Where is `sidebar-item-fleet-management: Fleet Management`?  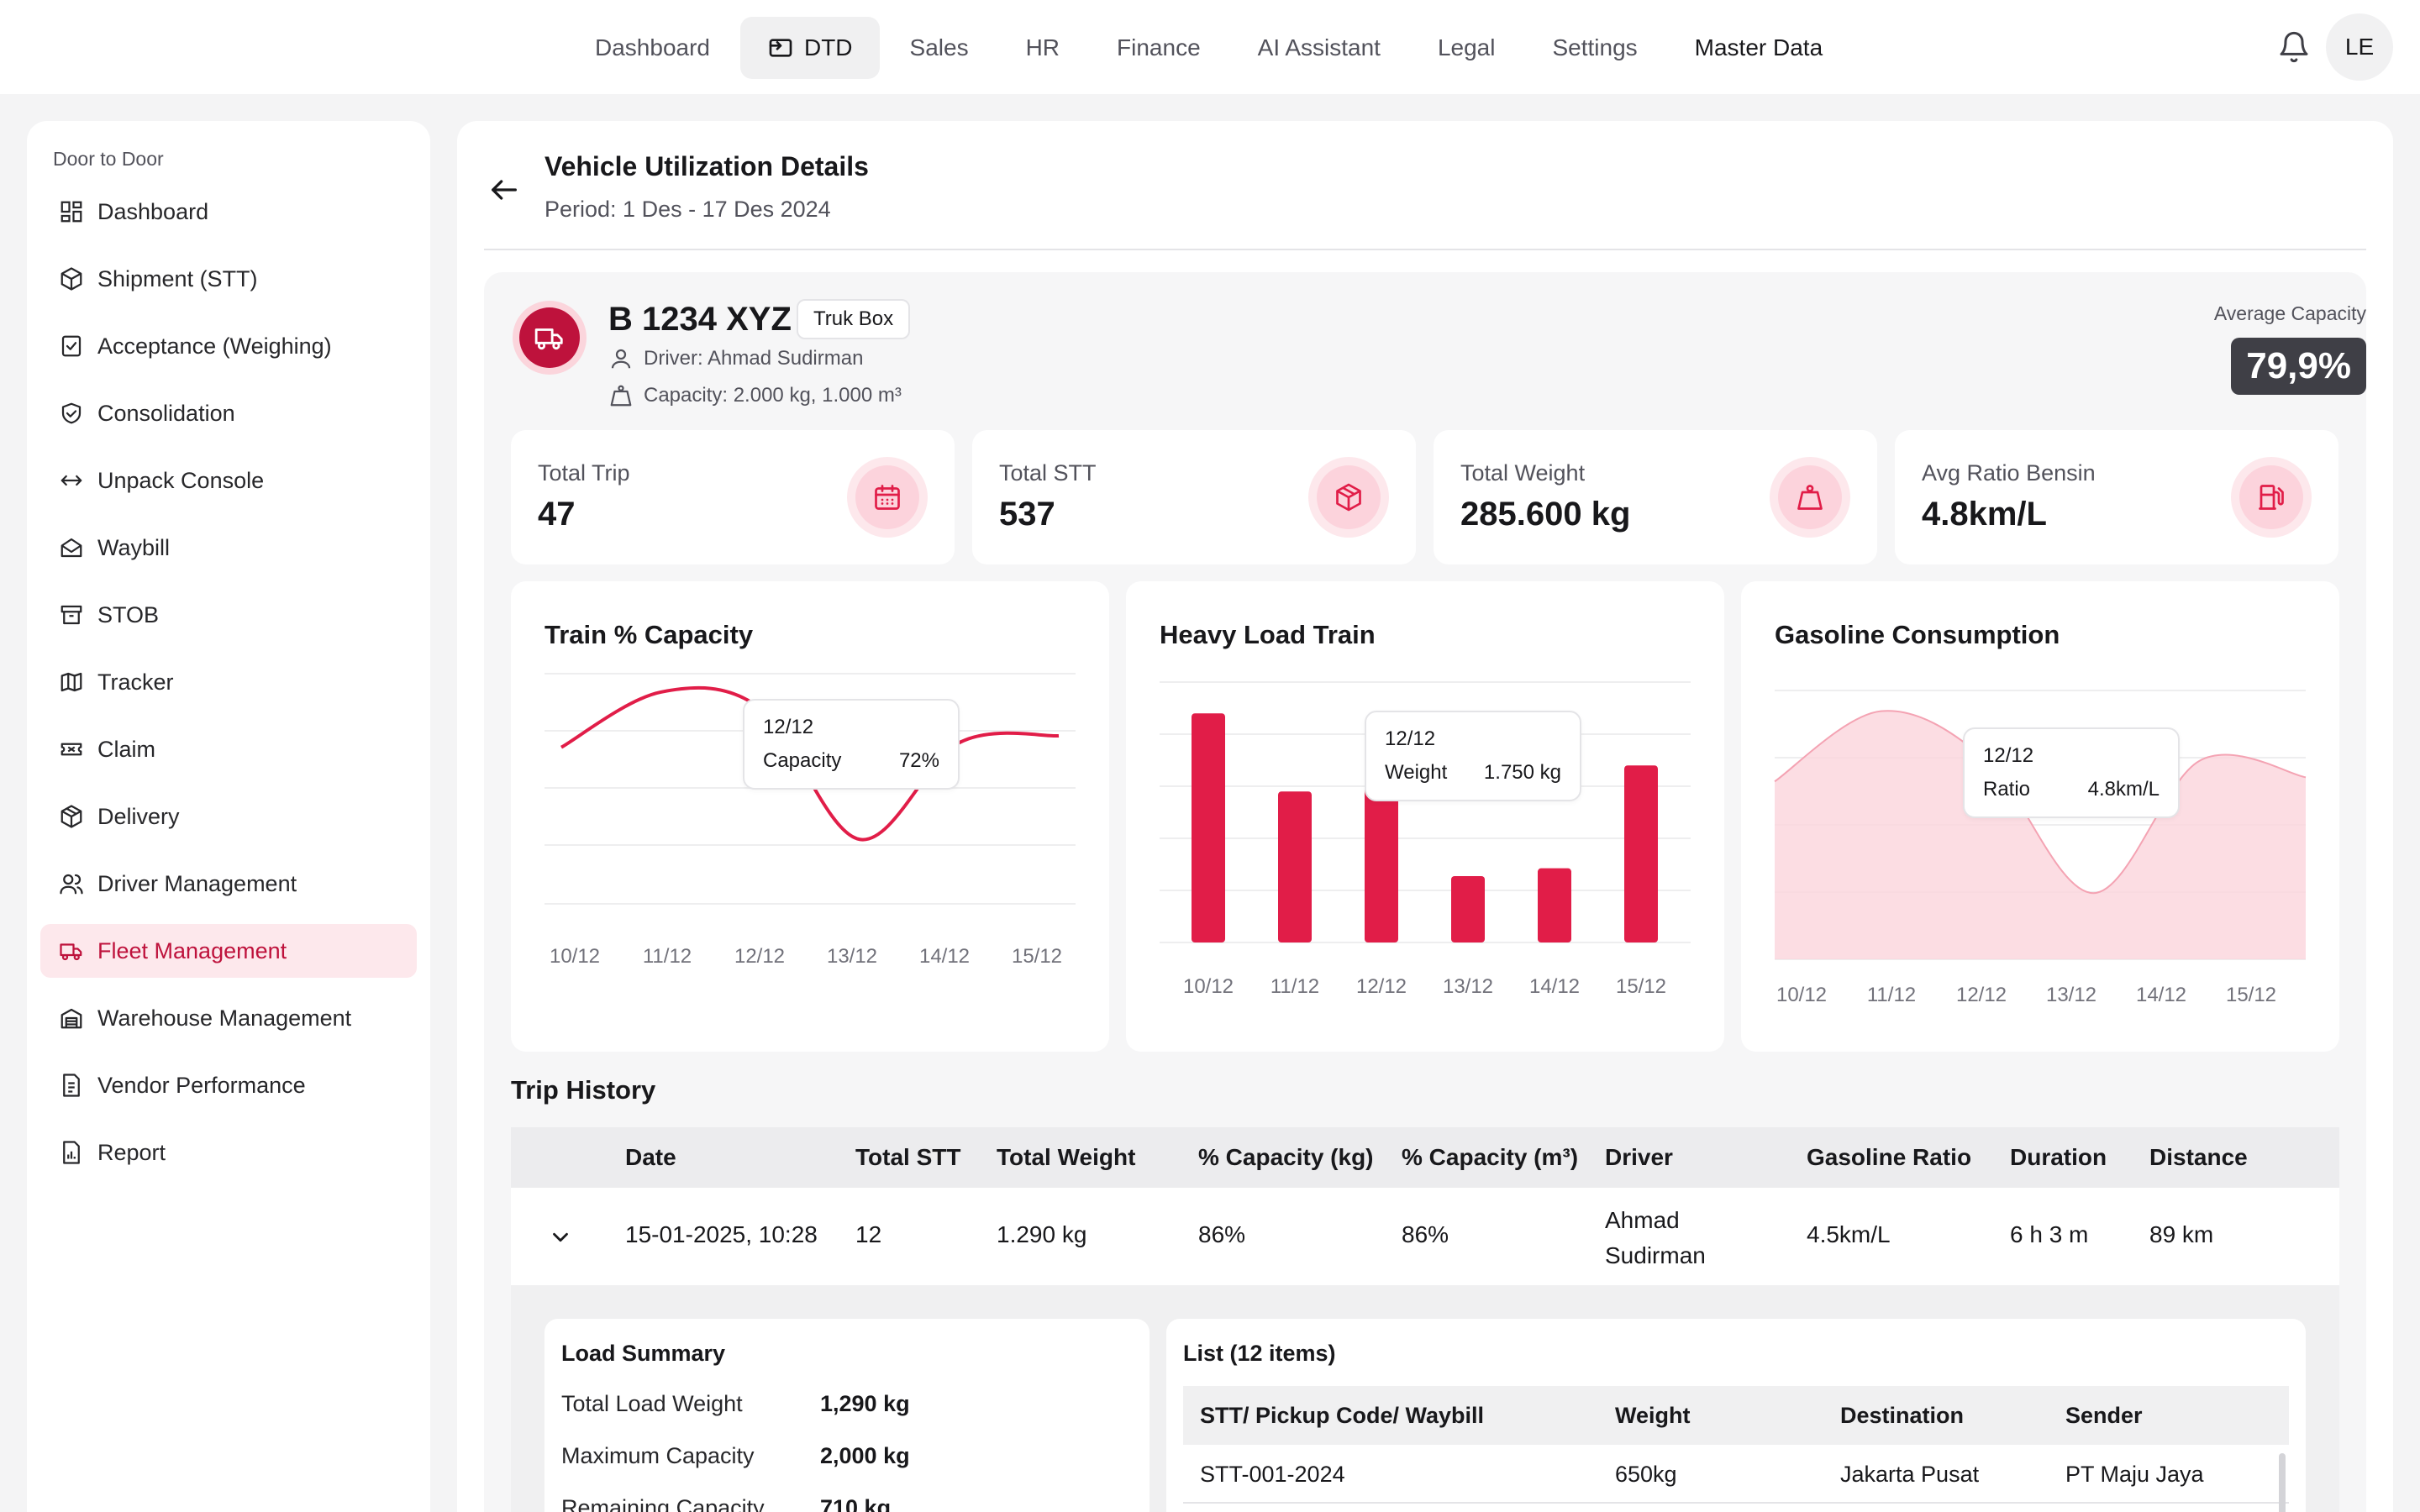
sidebar-item-fleet-management: Fleet Management is located at coordinates (228, 951).